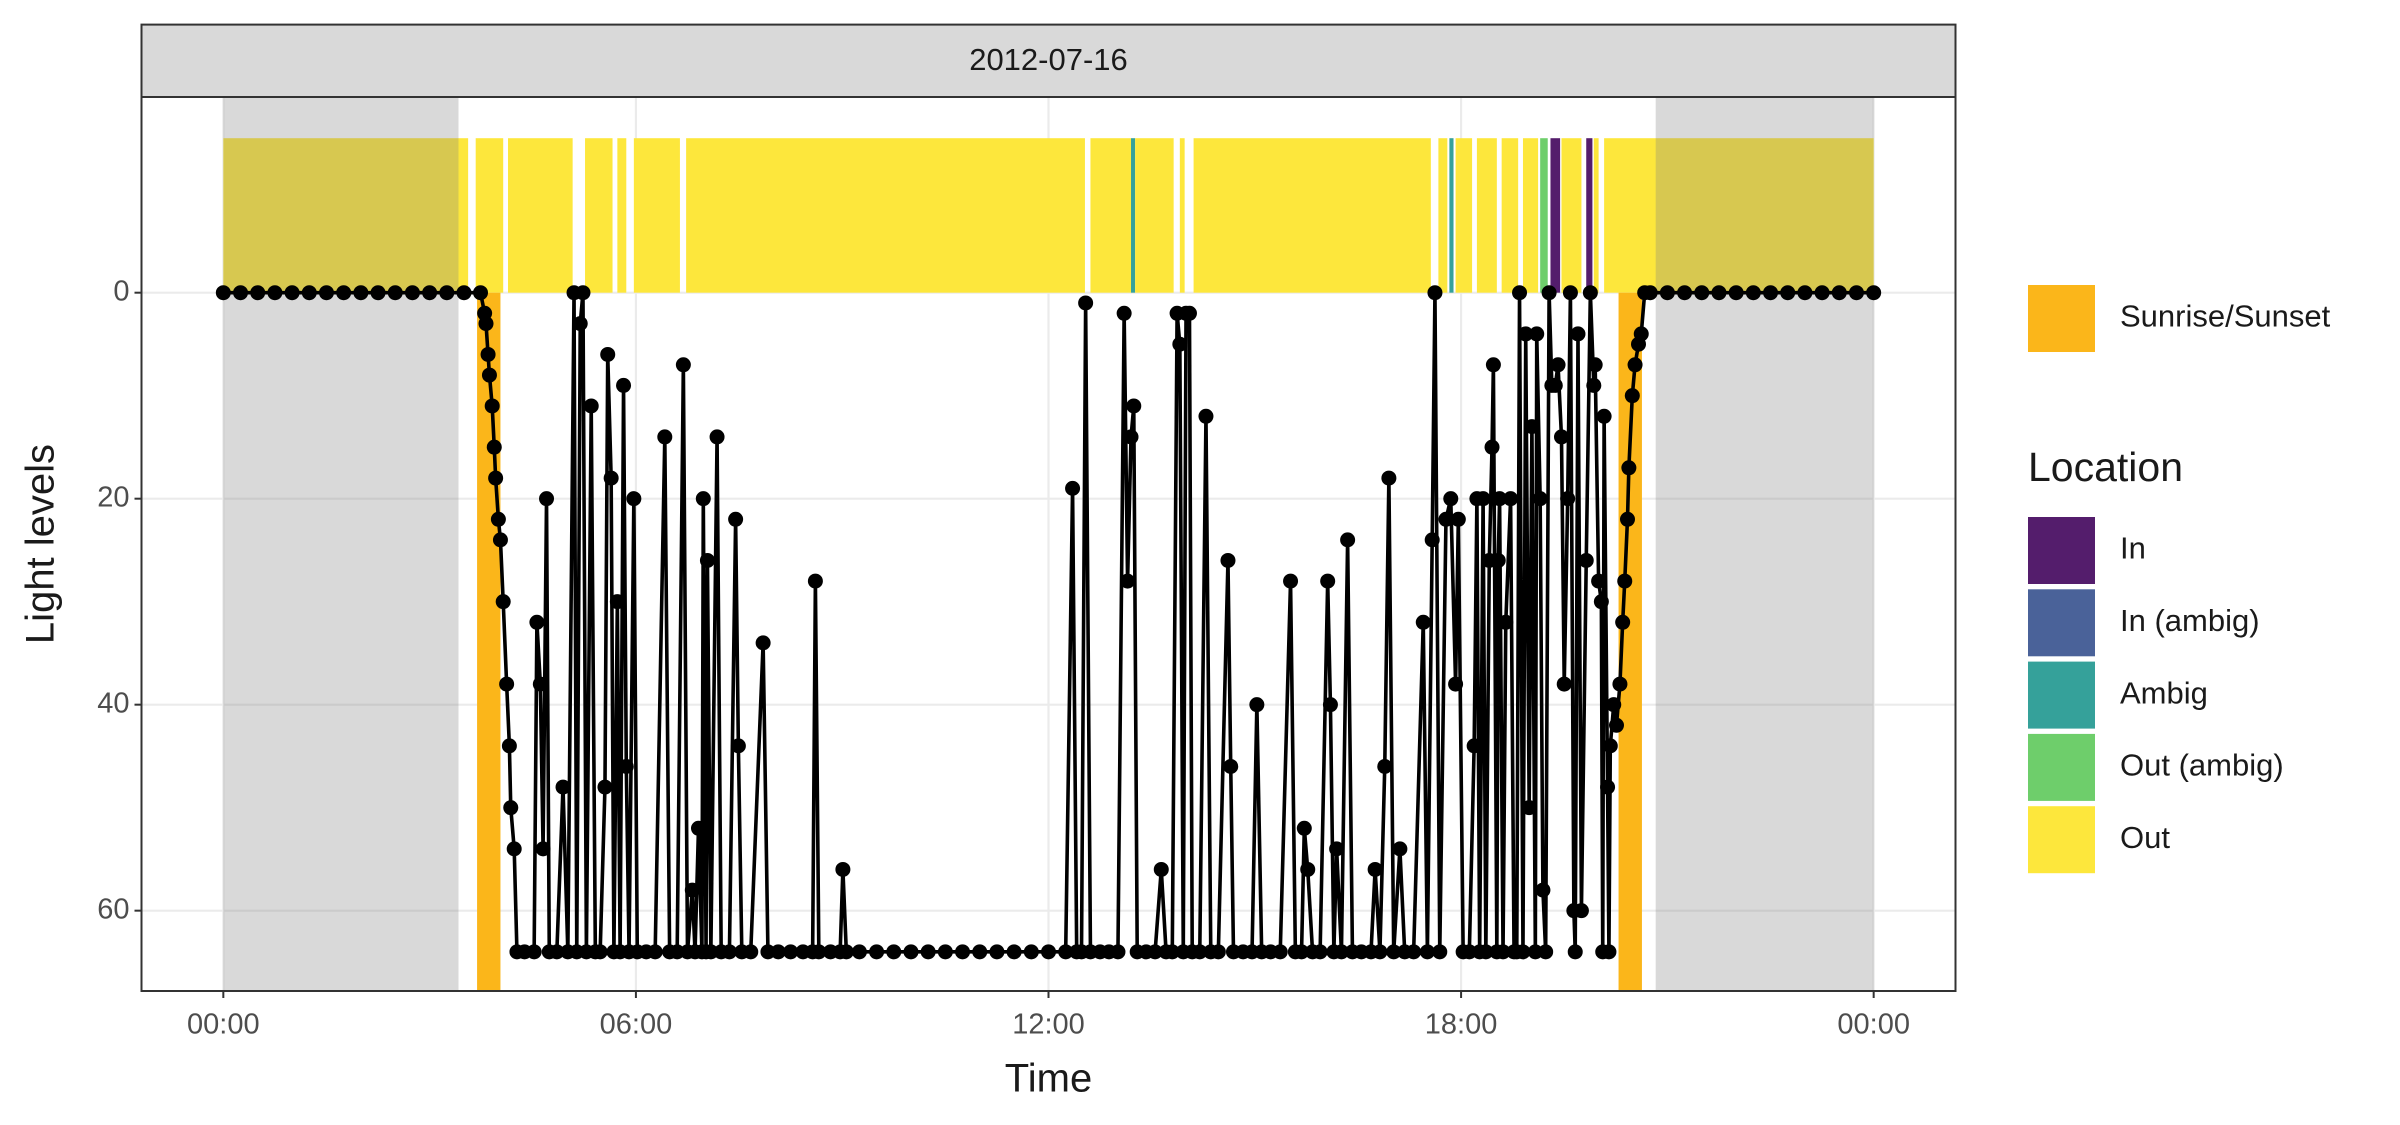 The width and height of the screenshot is (2400, 1125). I want to click on x-tick-label: 12:00, so click(1048, 1025).